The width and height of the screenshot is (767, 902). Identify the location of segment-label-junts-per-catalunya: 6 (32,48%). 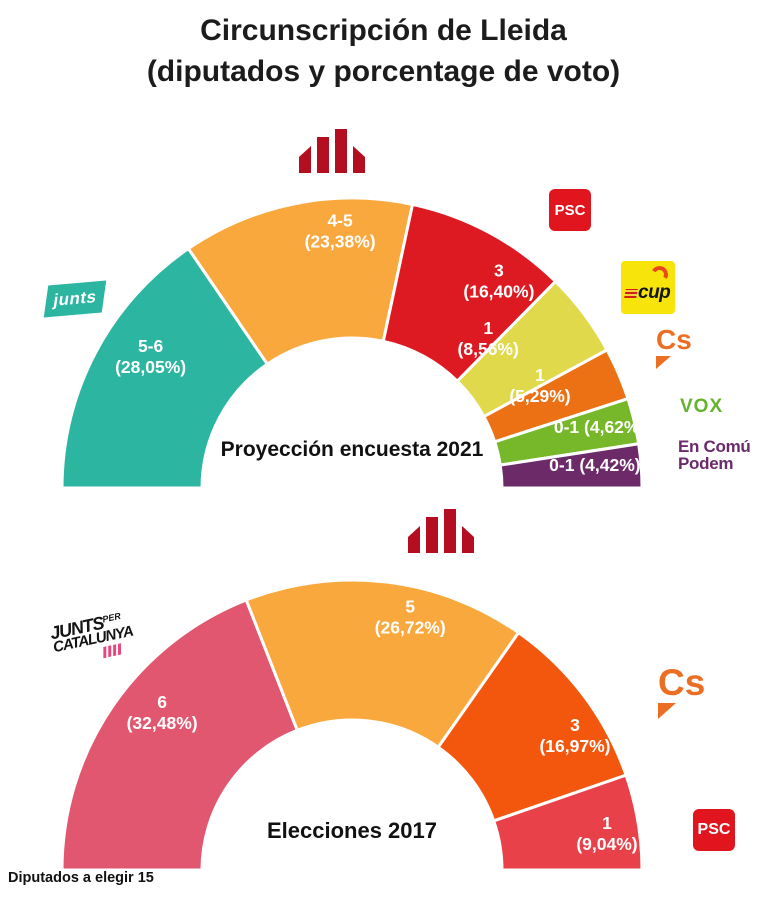
(162, 712).